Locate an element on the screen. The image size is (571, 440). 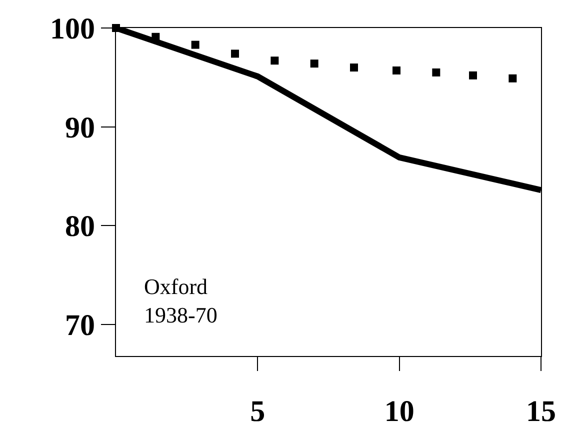
x-tick-label: 15 is located at coordinates (541, 411).